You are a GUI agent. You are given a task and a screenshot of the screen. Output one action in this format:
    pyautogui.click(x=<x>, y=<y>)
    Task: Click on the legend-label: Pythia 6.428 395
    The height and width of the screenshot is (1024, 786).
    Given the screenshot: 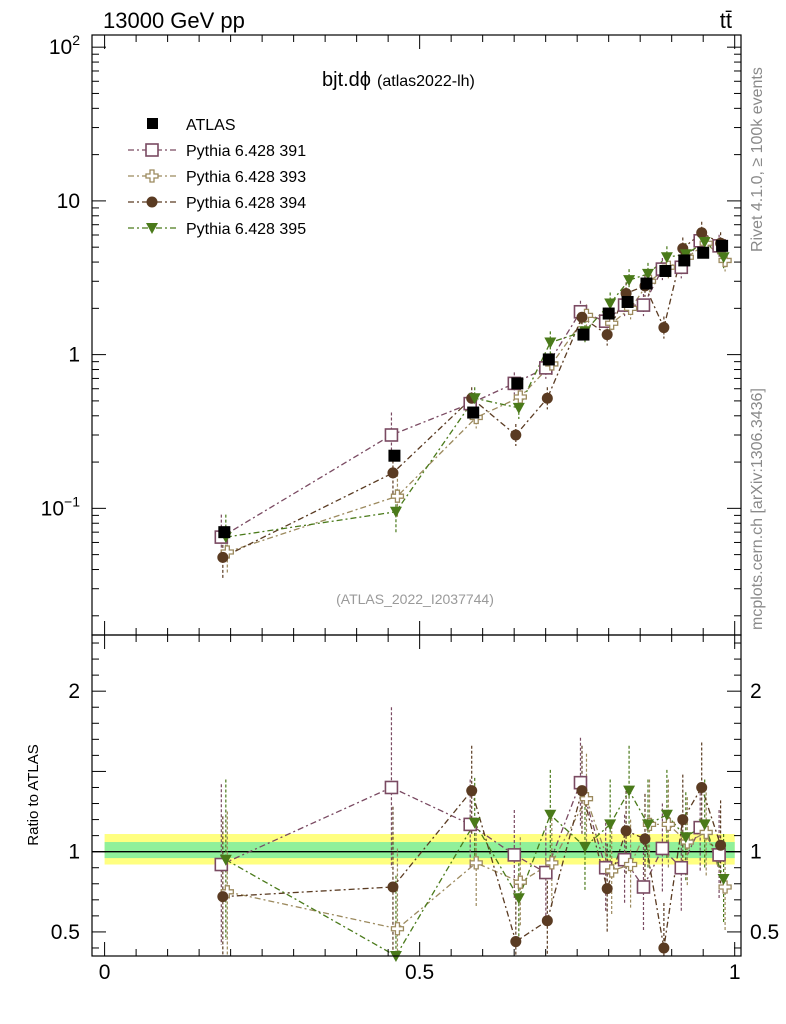 What is the action you would take?
    pyautogui.click(x=246, y=229)
    